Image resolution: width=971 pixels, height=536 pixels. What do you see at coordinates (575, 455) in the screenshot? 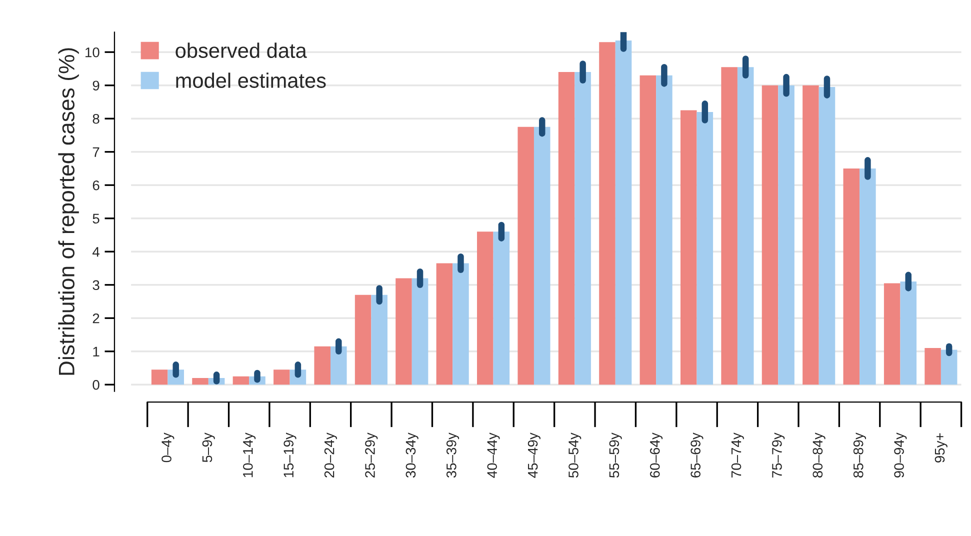
I see `x-tick-label: 50–54y` at bounding box center [575, 455].